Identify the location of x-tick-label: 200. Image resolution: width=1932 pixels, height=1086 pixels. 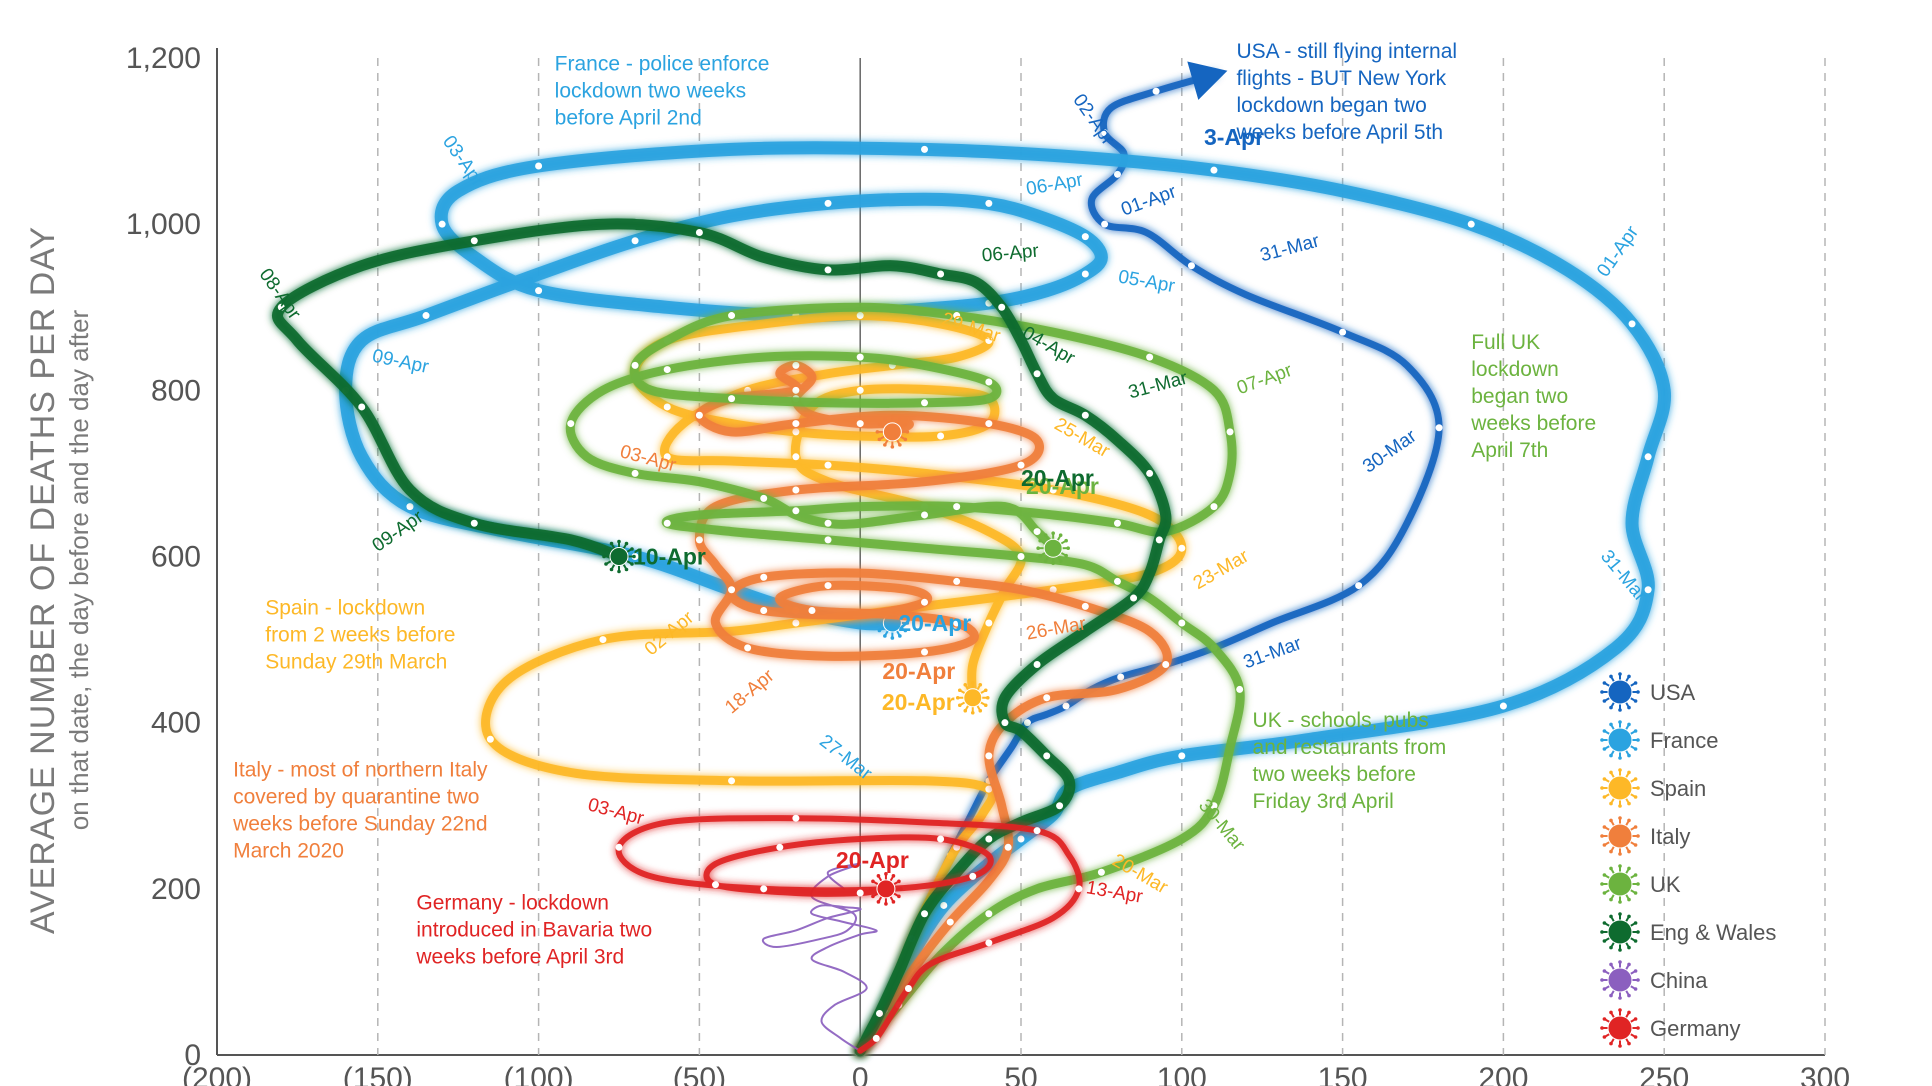
(1503, 1074).